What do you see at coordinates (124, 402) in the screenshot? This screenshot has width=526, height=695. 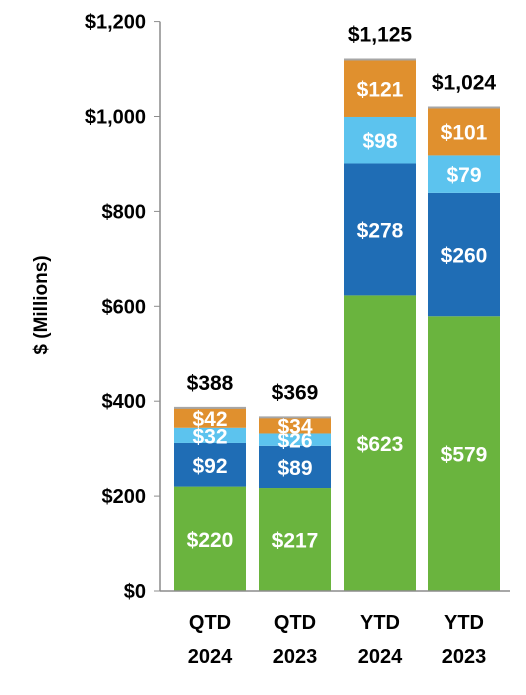 I see `y-tick-label: $400` at bounding box center [124, 402].